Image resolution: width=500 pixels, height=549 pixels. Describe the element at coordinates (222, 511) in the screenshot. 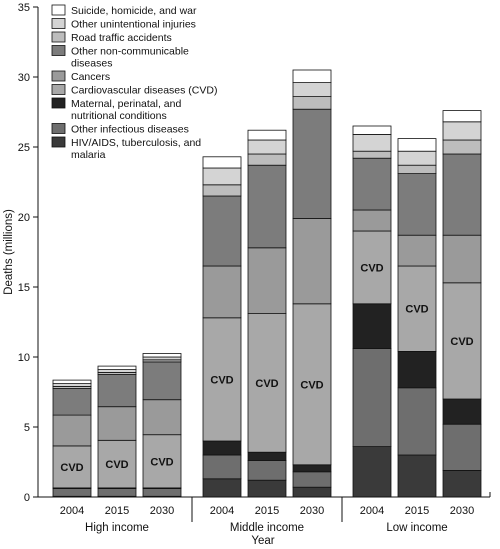

I see `x-tick-label: 2004` at that location.